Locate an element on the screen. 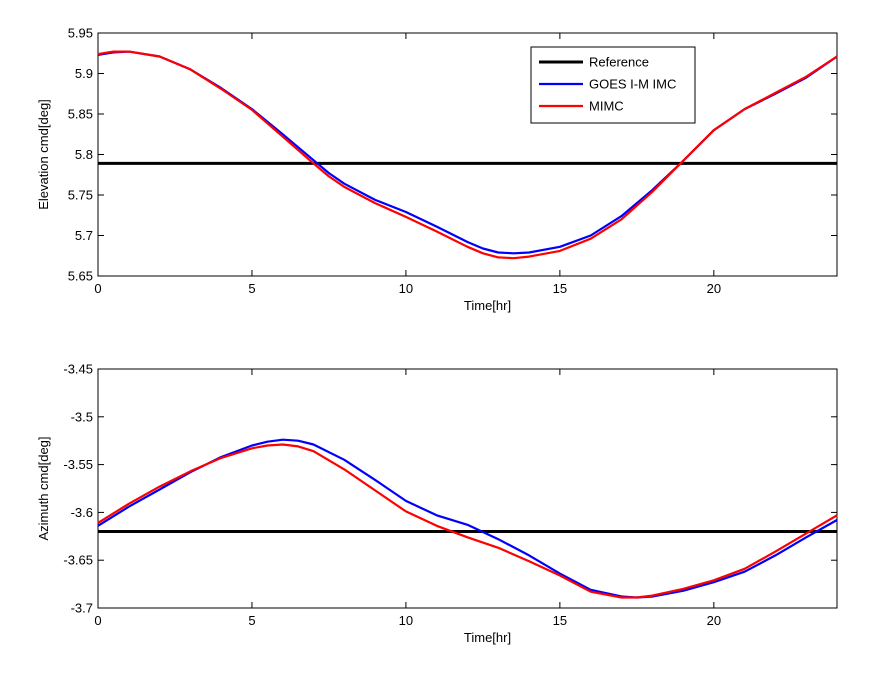  elevation-ytick-label: 5.9 is located at coordinates (84, 73).